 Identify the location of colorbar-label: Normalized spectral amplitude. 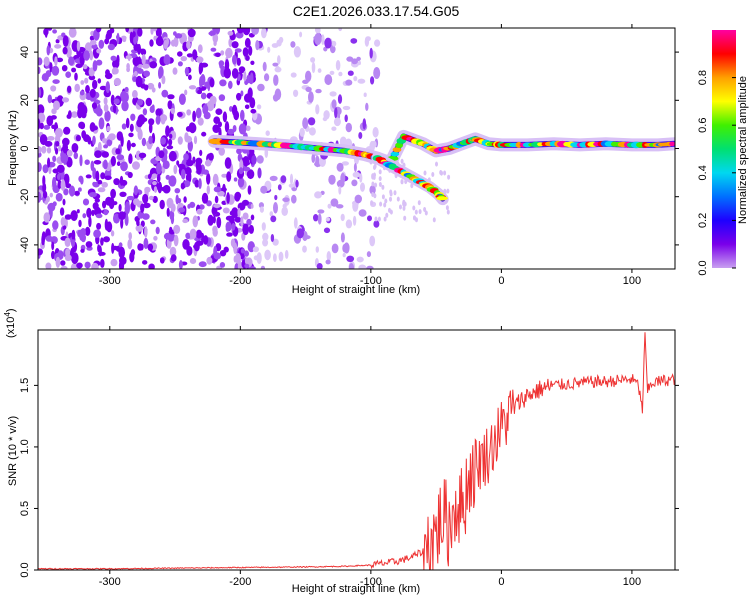
(743, 150).